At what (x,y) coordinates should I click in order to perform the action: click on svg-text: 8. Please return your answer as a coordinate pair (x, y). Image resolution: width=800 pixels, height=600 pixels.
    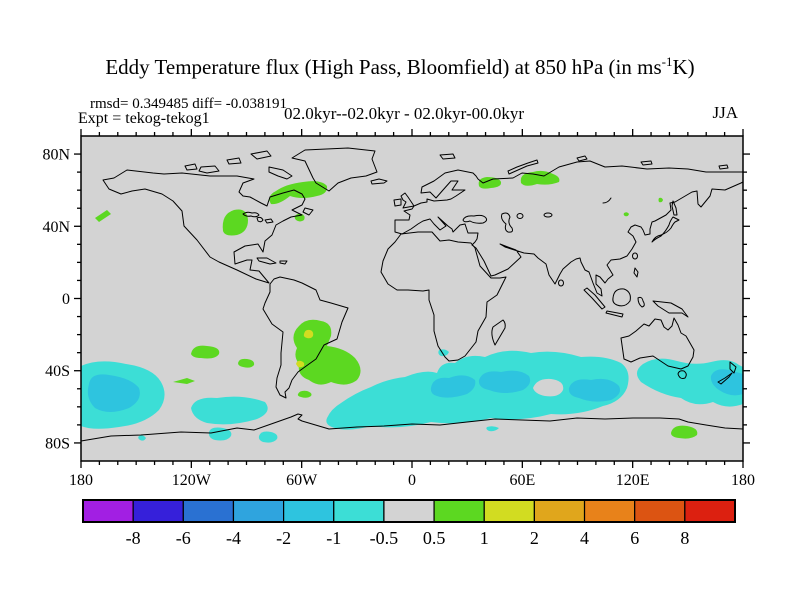
    Looking at the image, I should click on (684, 538).